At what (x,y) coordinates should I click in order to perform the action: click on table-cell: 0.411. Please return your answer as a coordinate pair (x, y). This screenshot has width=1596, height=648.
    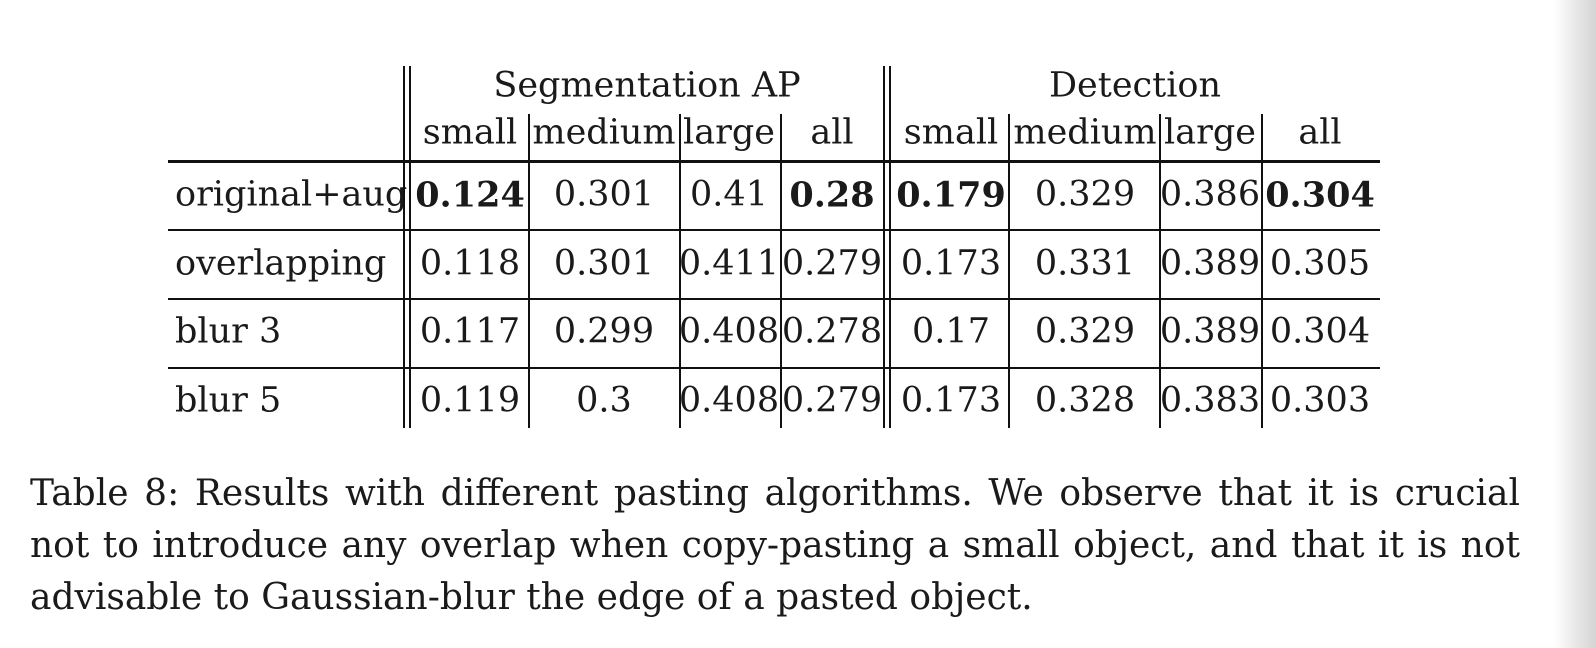
    Looking at the image, I should click on (729, 263).